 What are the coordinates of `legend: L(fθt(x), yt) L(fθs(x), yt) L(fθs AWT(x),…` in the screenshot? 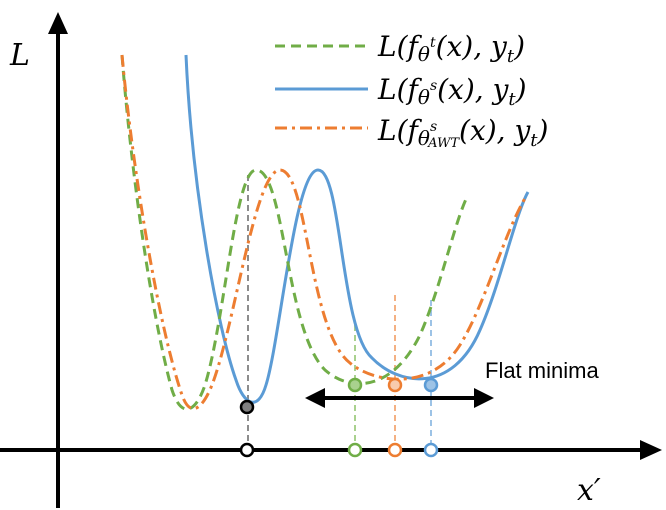 It's located at (411, 90).